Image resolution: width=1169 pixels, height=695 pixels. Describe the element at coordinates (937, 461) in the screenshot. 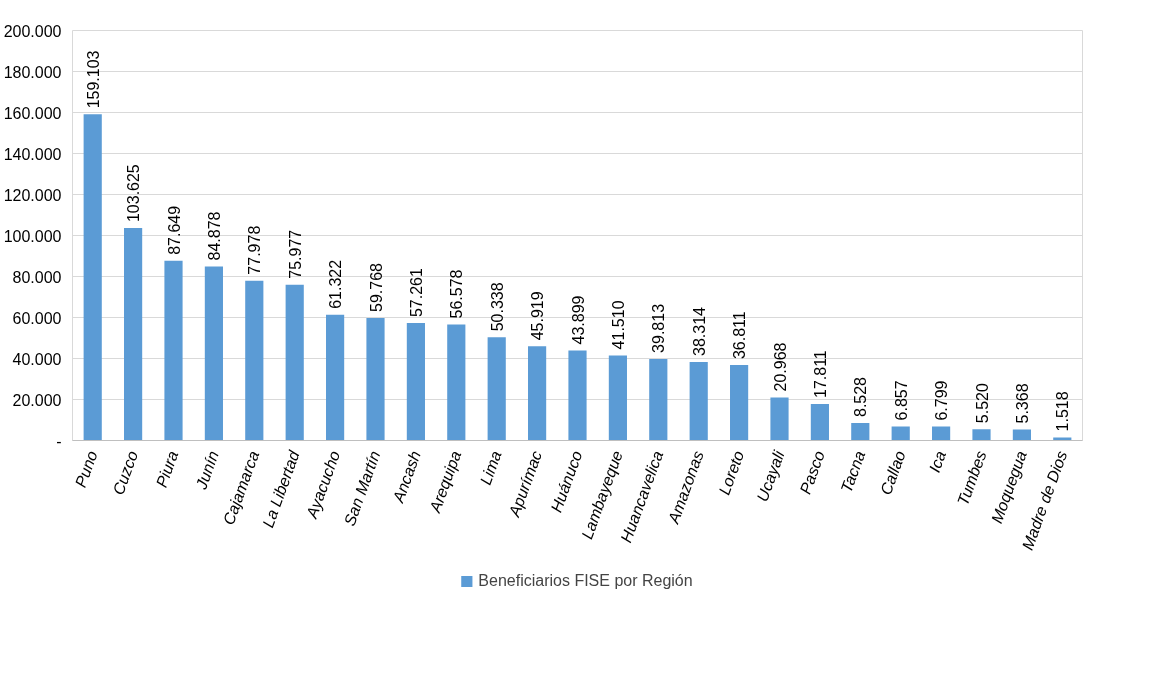

I see `x-tick-label: Ica` at that location.